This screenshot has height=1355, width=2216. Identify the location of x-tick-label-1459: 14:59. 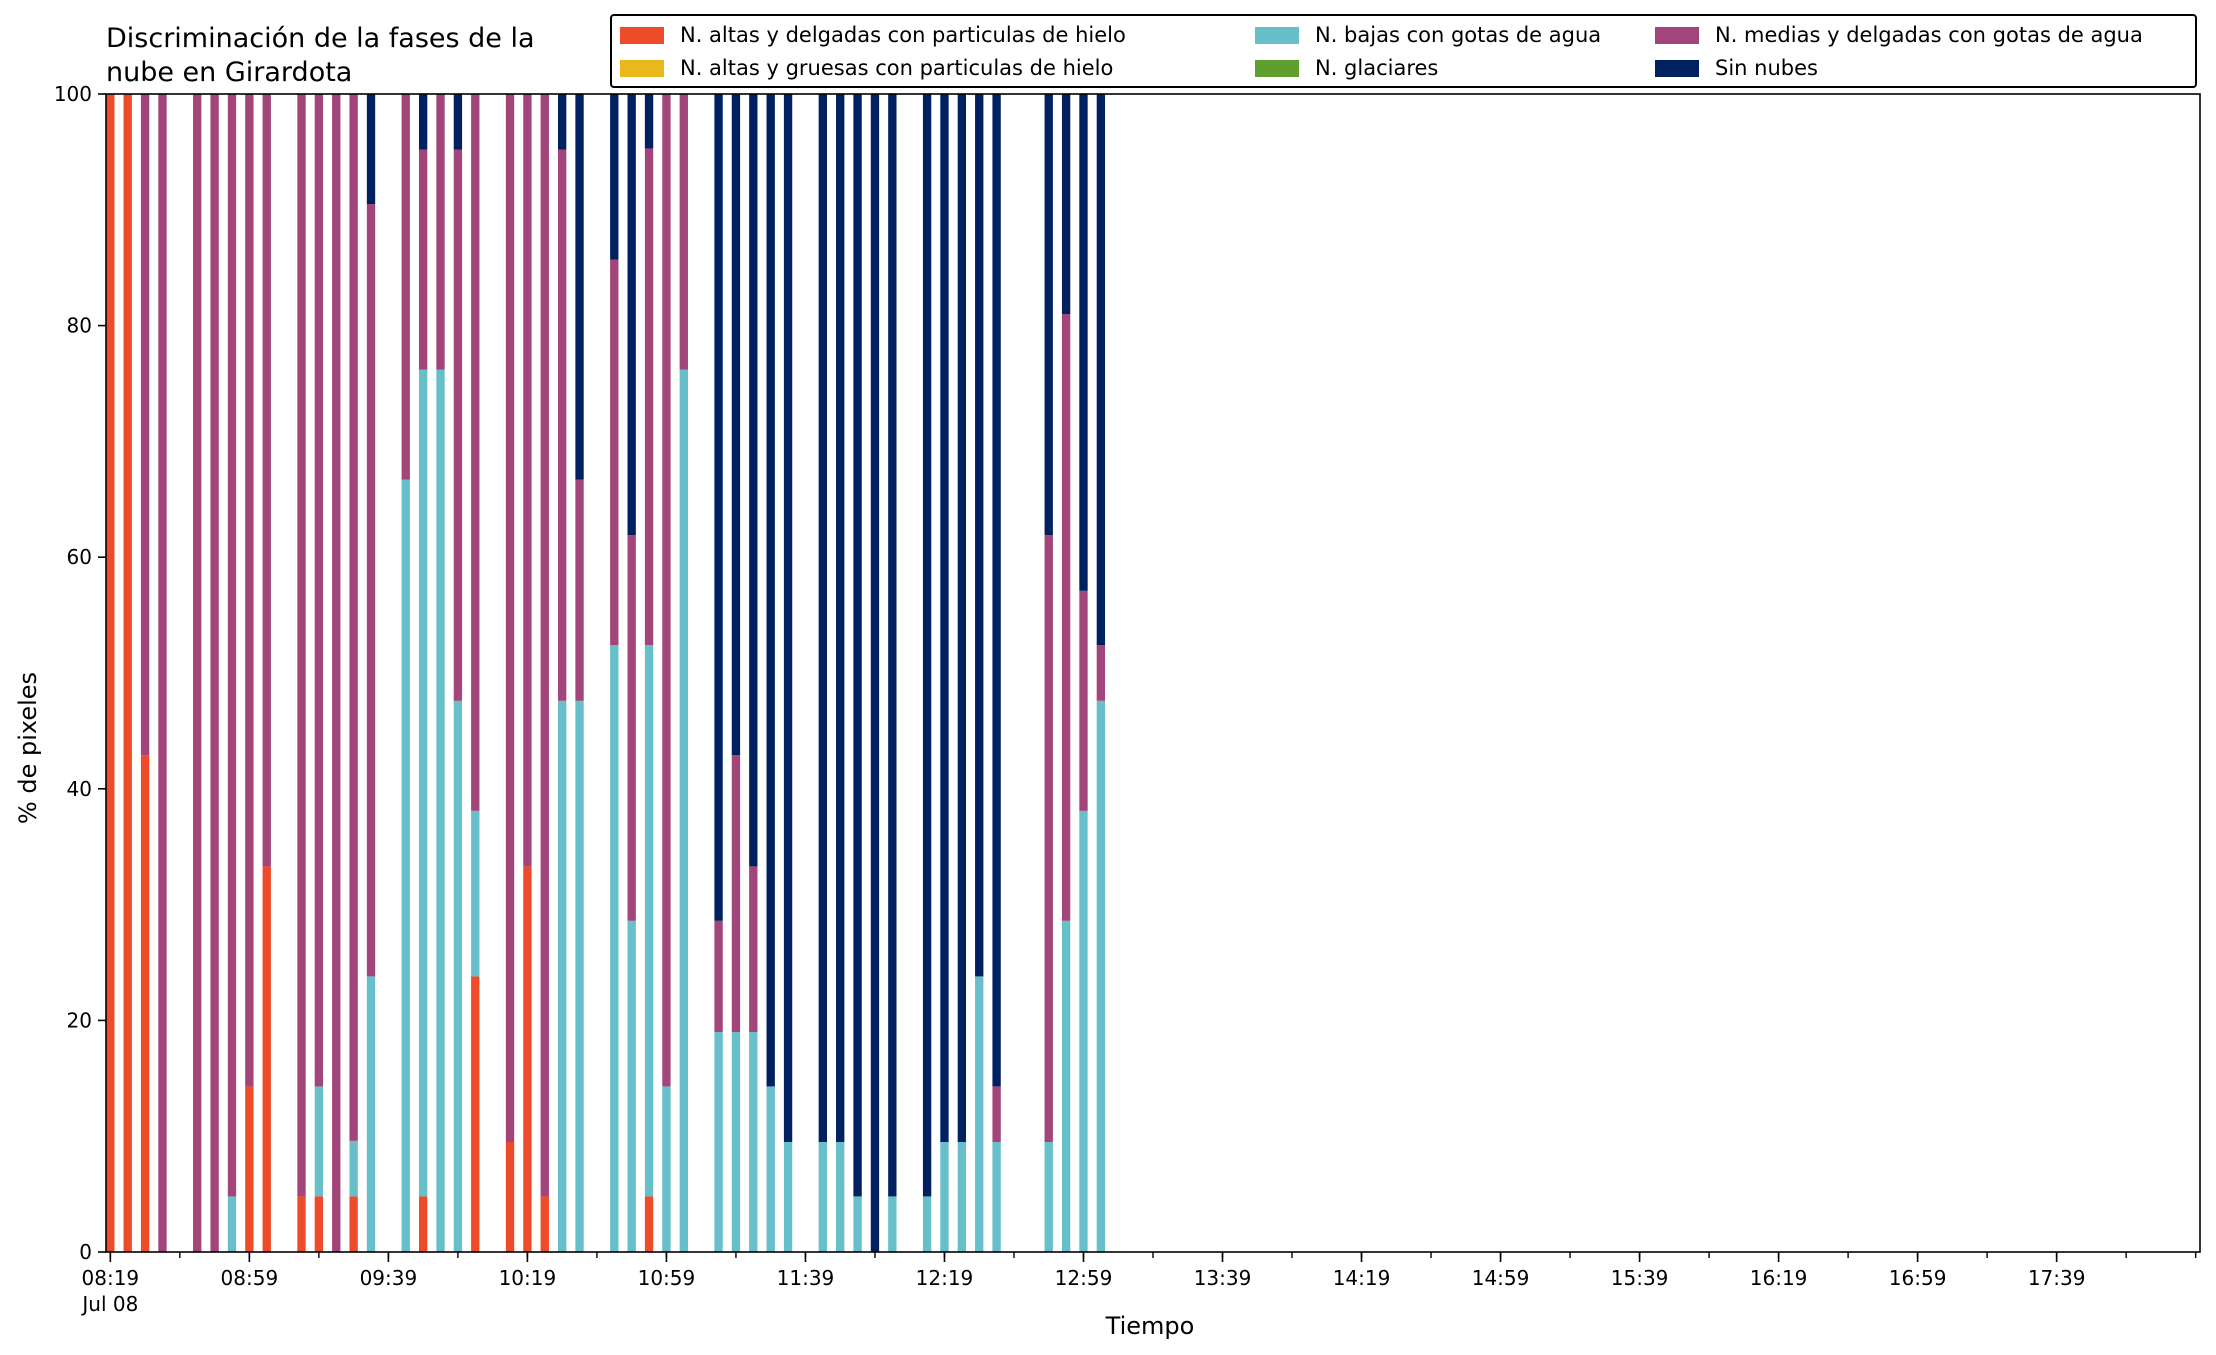
(1501, 1278).